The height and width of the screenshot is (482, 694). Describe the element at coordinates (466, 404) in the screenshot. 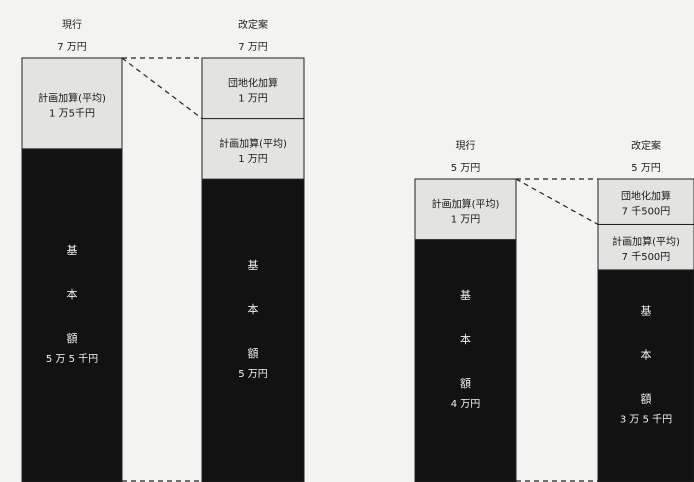

I see `base-amount-value: 4 万円` at that location.